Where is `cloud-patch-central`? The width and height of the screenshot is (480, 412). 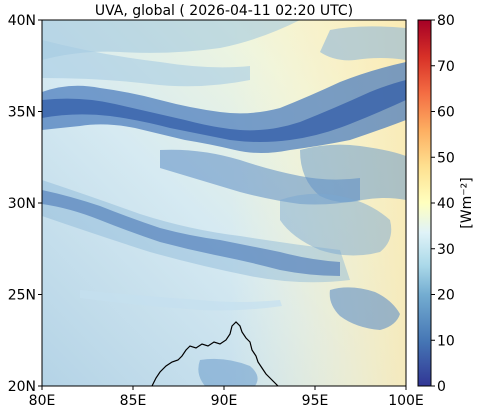
cloud-patch-central is located at coordinates (260, 177).